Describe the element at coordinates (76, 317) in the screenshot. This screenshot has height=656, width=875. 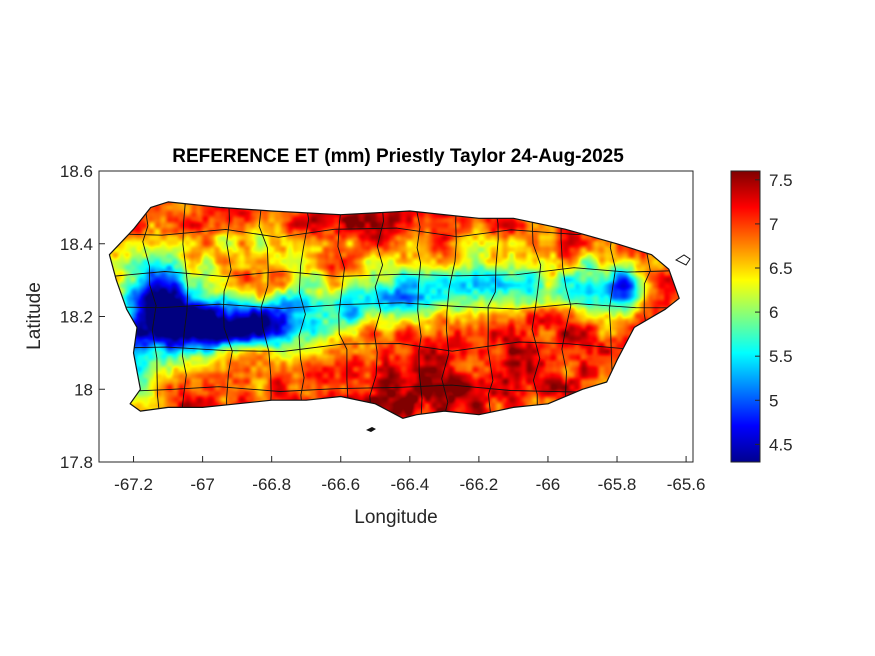
I see `y-tick-label: 18.2` at that location.